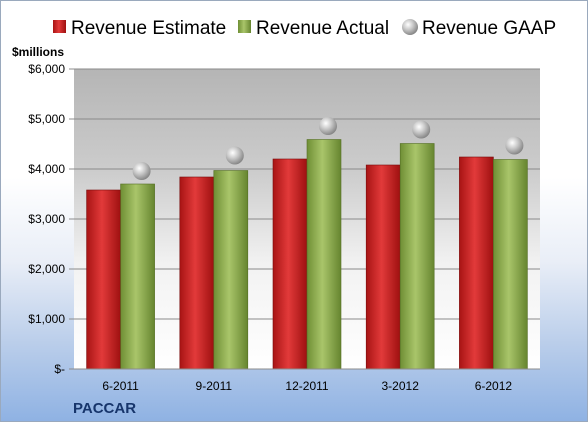 This screenshot has height=422, width=588. I want to click on x-tick-label: 12-2011, so click(306, 386).